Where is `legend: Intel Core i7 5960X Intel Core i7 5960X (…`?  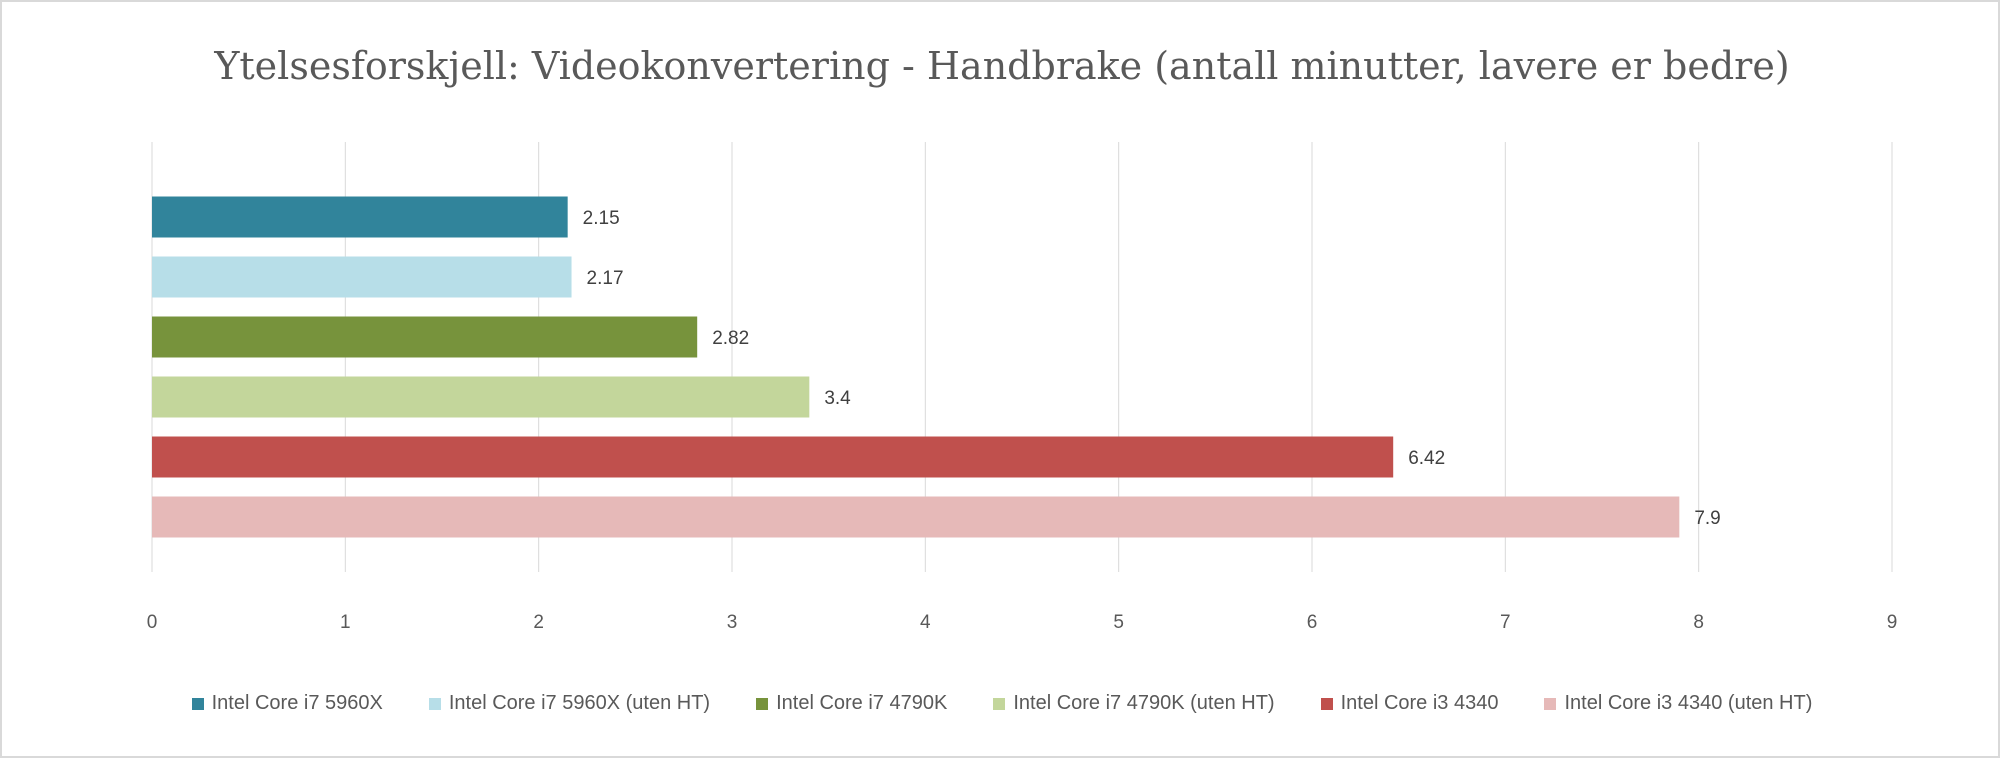 legend: Intel Core i7 5960X Intel Core i7 5960X (… is located at coordinates (1001, 703).